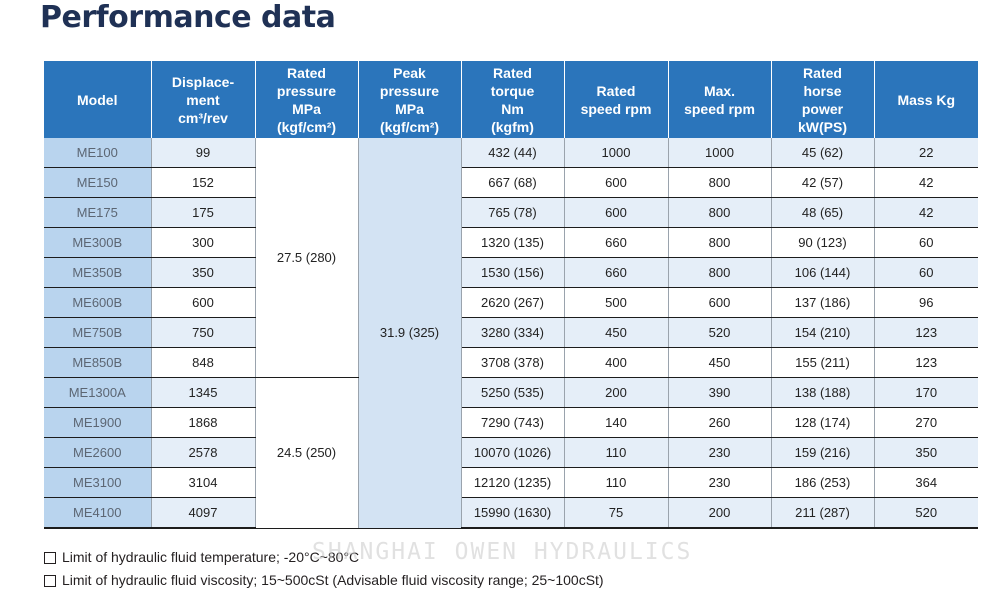 Image resolution: width=1000 pixels, height=595 pixels. I want to click on power-cell: 48 (65), so click(823, 212).